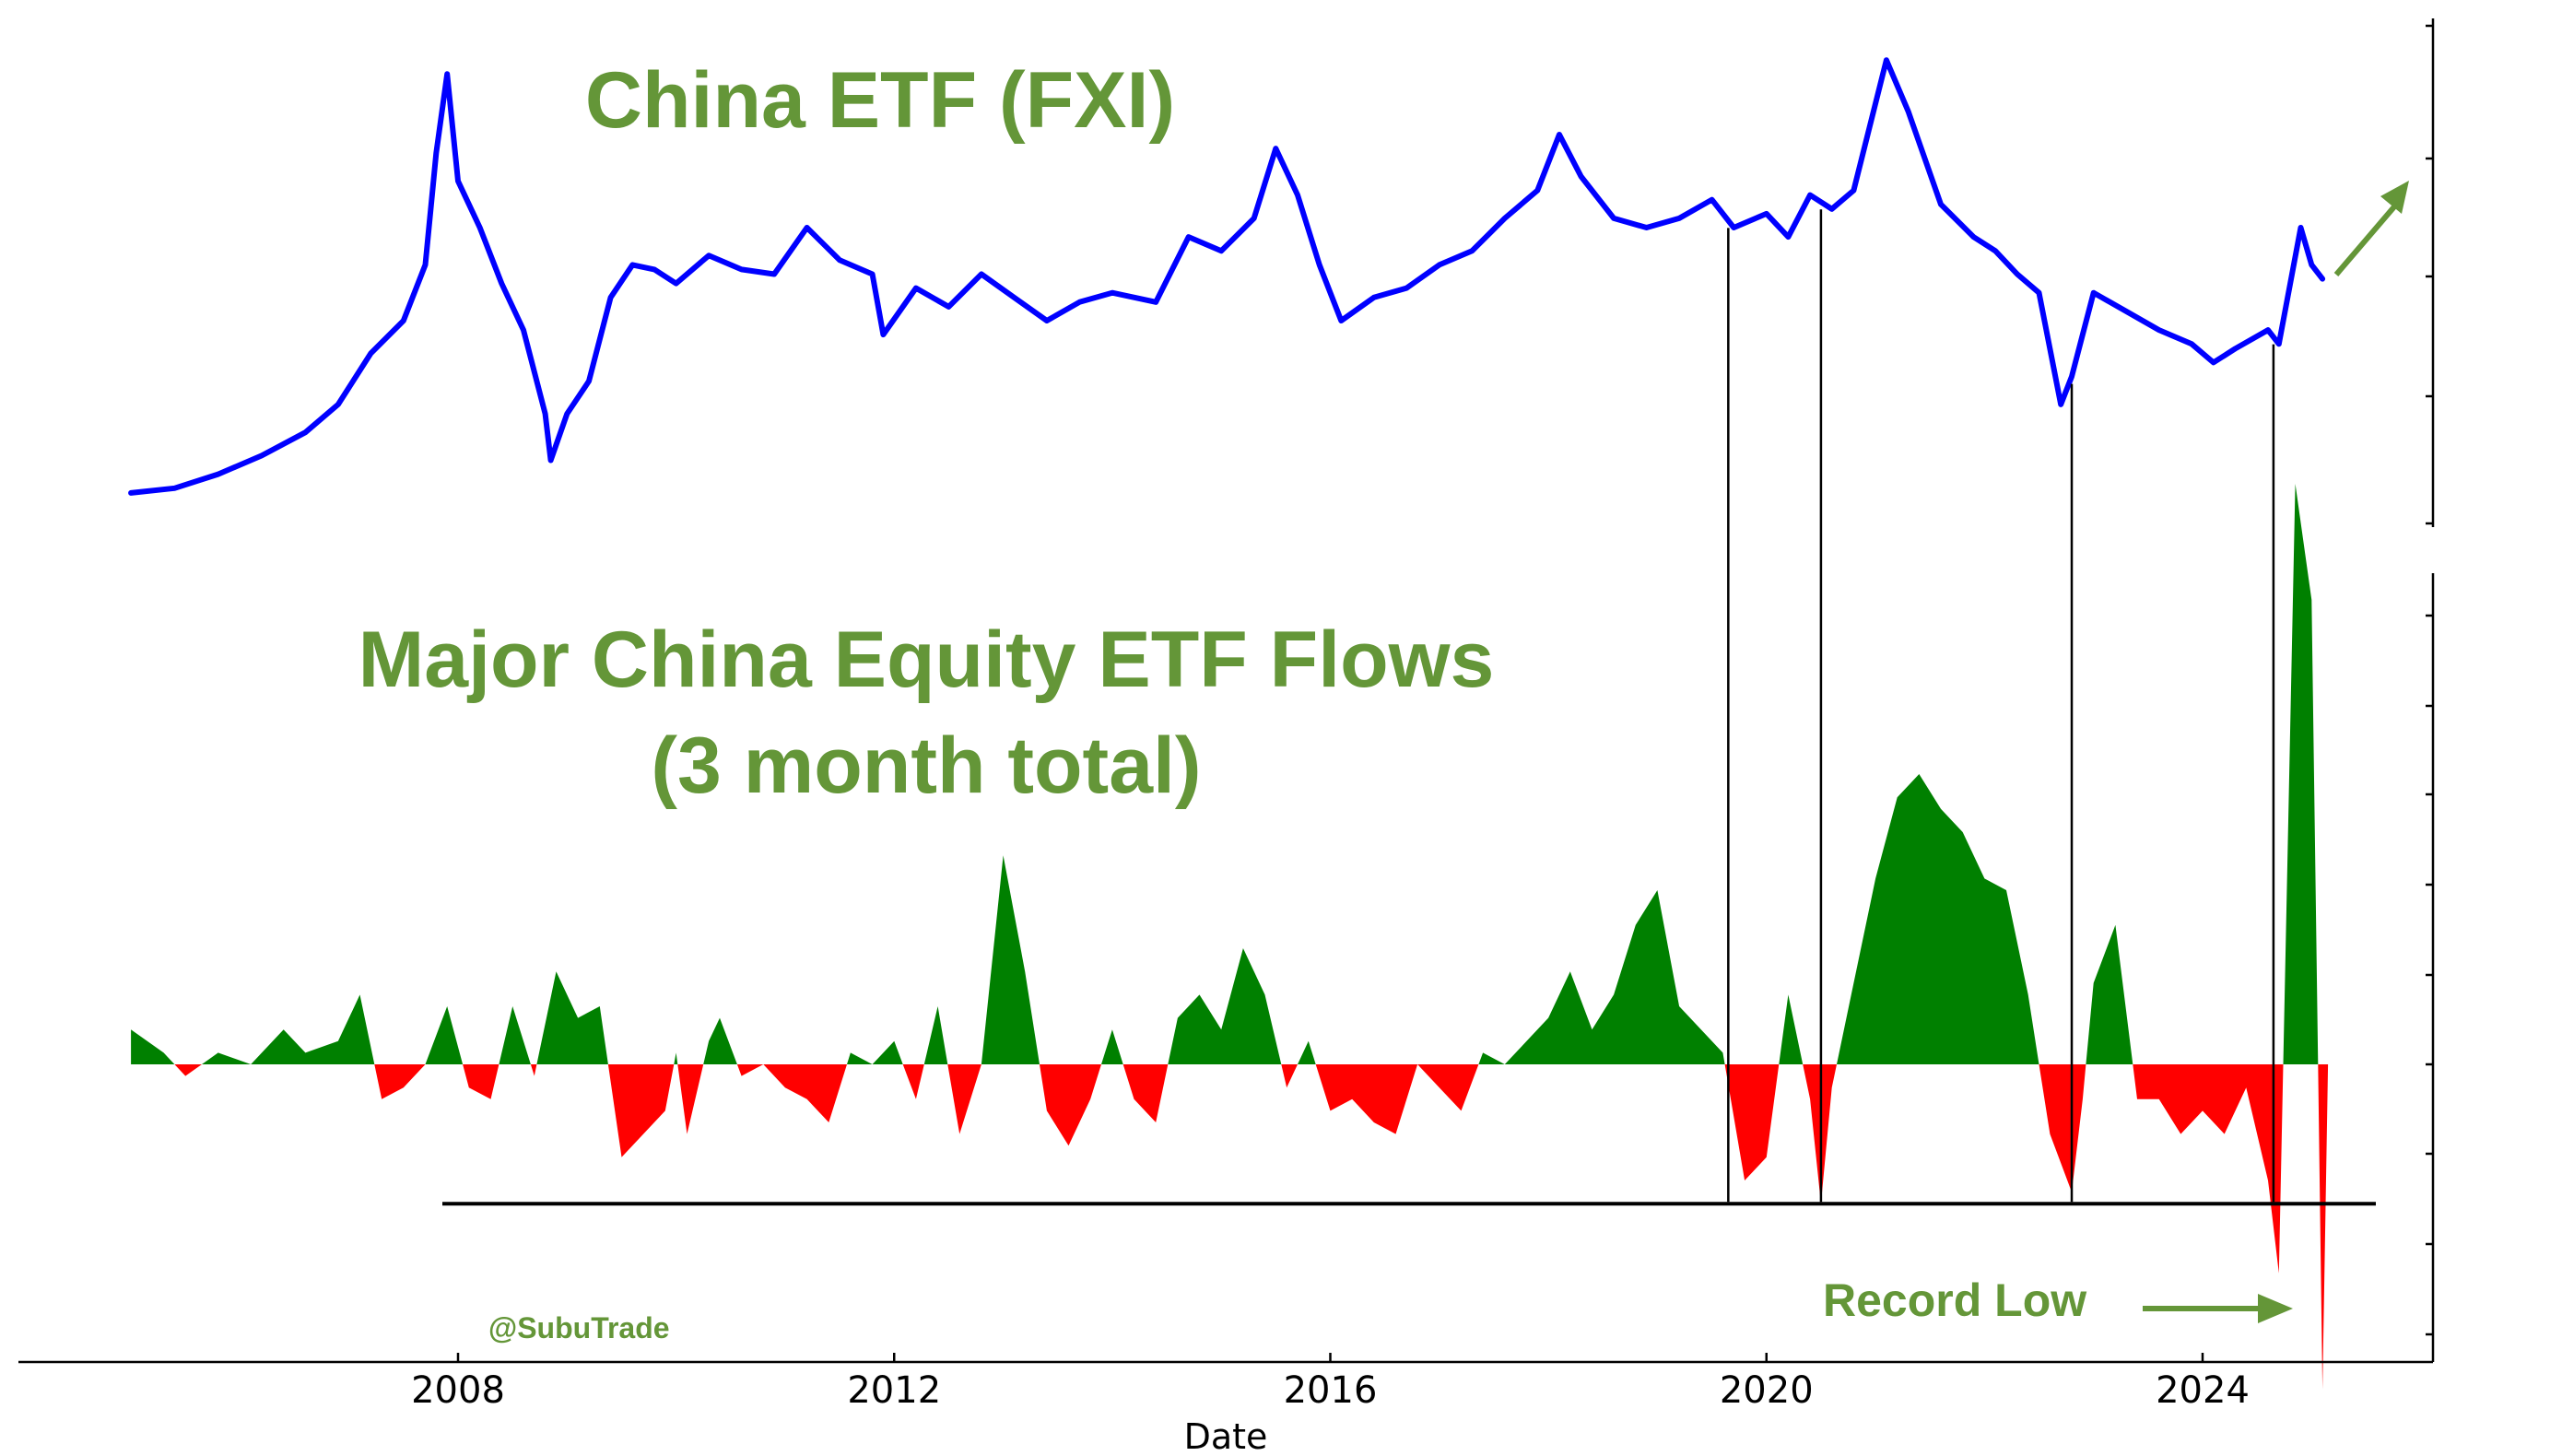 This screenshot has height=1456, width=2562. Describe the element at coordinates (458, 1390) in the screenshot. I see `x-tick-label: 2008` at that location.